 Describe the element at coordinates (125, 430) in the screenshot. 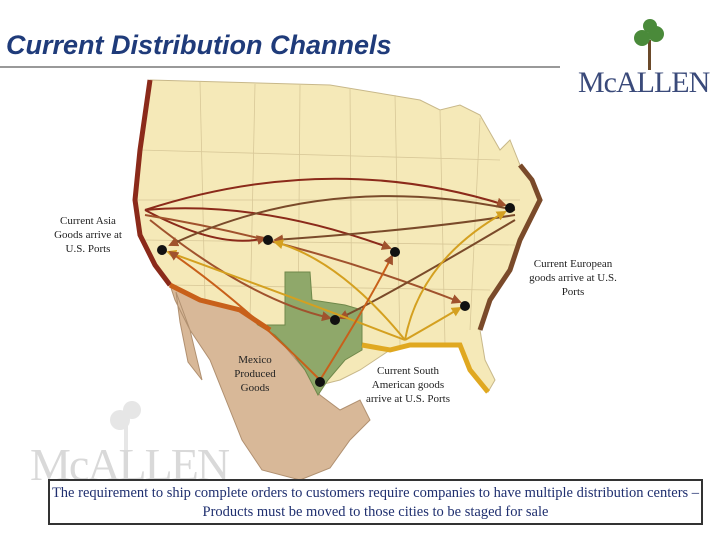

I see `watermark-tree` at that location.